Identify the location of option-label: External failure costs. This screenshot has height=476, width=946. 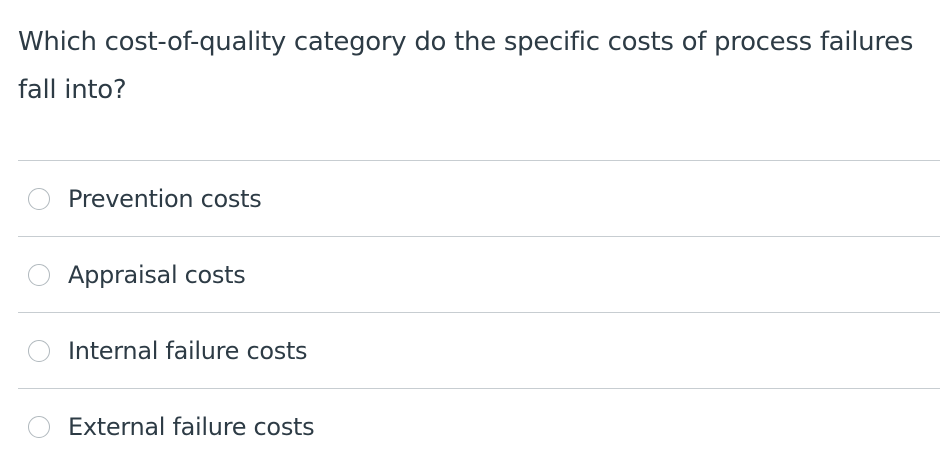
(191, 426).